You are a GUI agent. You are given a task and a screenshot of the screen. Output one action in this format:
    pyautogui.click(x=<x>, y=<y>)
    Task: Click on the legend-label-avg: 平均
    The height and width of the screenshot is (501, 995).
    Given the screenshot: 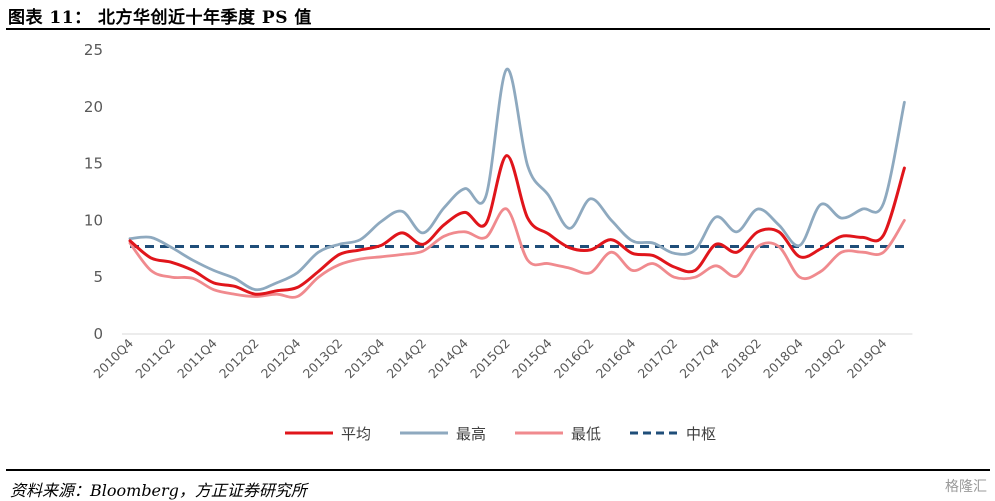 What is the action you would take?
    pyautogui.click(x=356, y=434)
    